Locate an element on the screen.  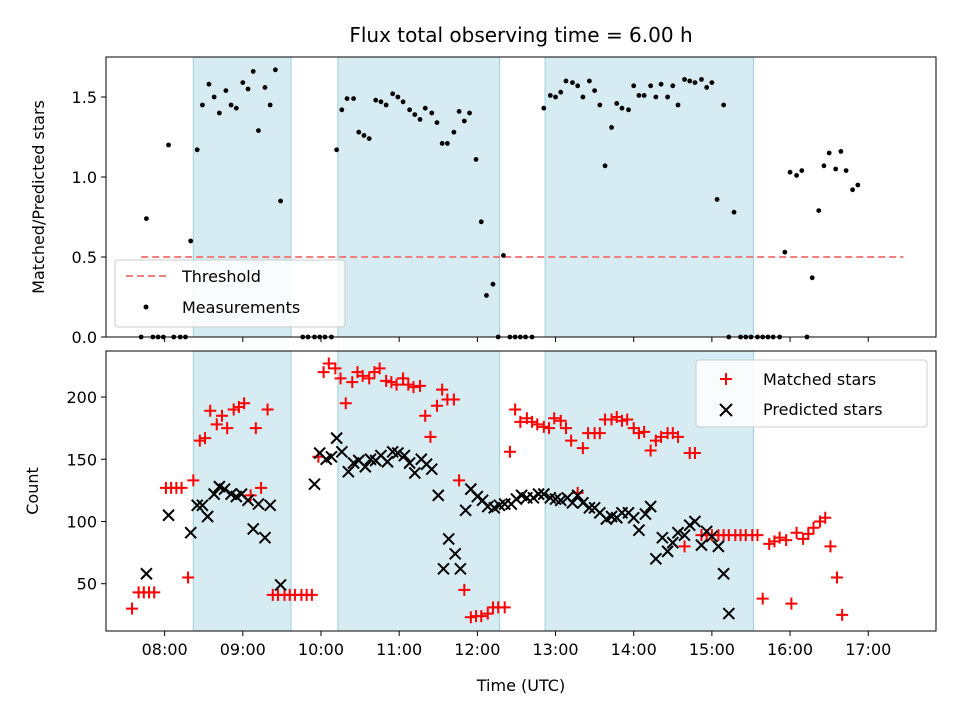
x-tick-label: 17:00 is located at coordinates (868, 649).